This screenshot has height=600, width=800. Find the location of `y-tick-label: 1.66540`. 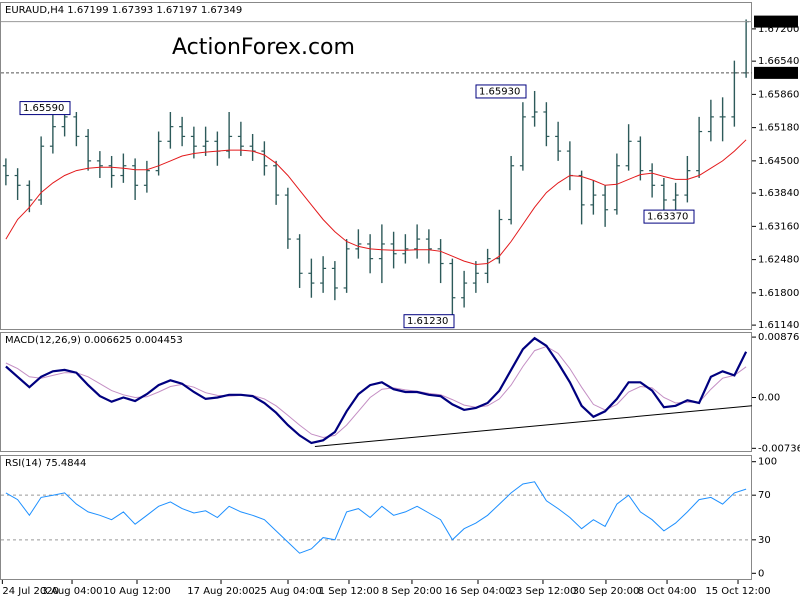

y-tick-label: 1.66540 is located at coordinates (778, 61).